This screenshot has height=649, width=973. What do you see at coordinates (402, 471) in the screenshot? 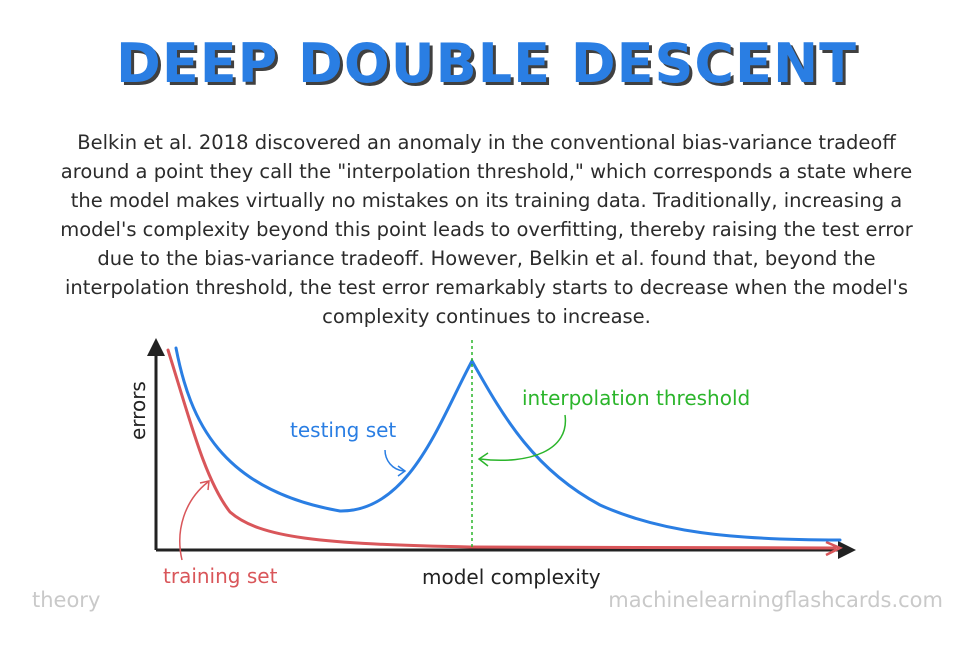
I see `testing-arrowhead` at bounding box center [402, 471].